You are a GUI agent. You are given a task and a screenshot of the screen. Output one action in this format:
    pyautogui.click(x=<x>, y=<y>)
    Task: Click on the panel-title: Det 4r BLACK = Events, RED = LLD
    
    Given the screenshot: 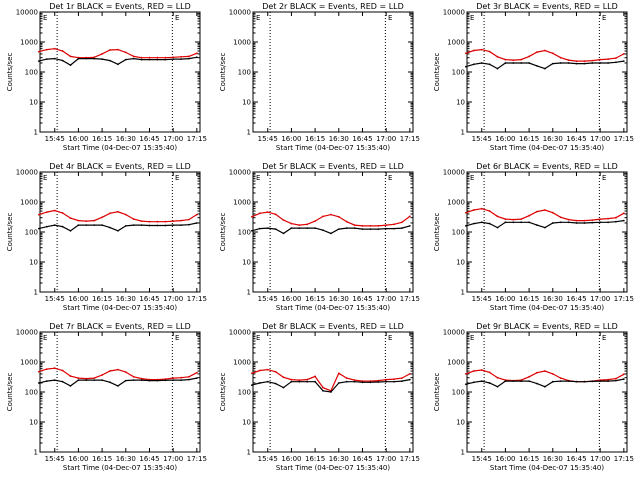 What is the action you would take?
    pyautogui.click(x=120, y=166)
    